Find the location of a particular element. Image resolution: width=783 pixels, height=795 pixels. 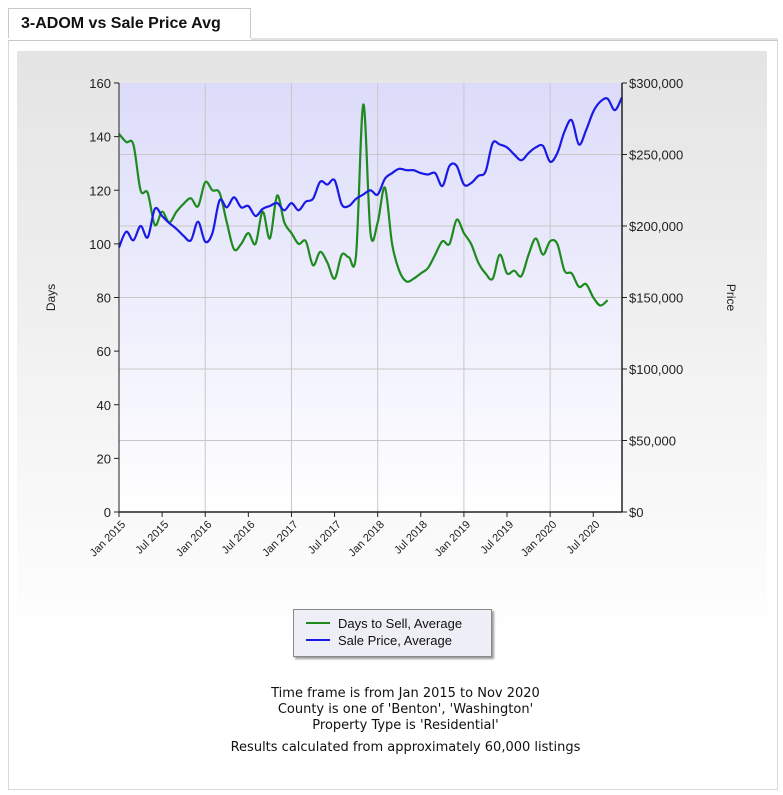

y-left-tick-label: 120 is located at coordinates (100, 190).